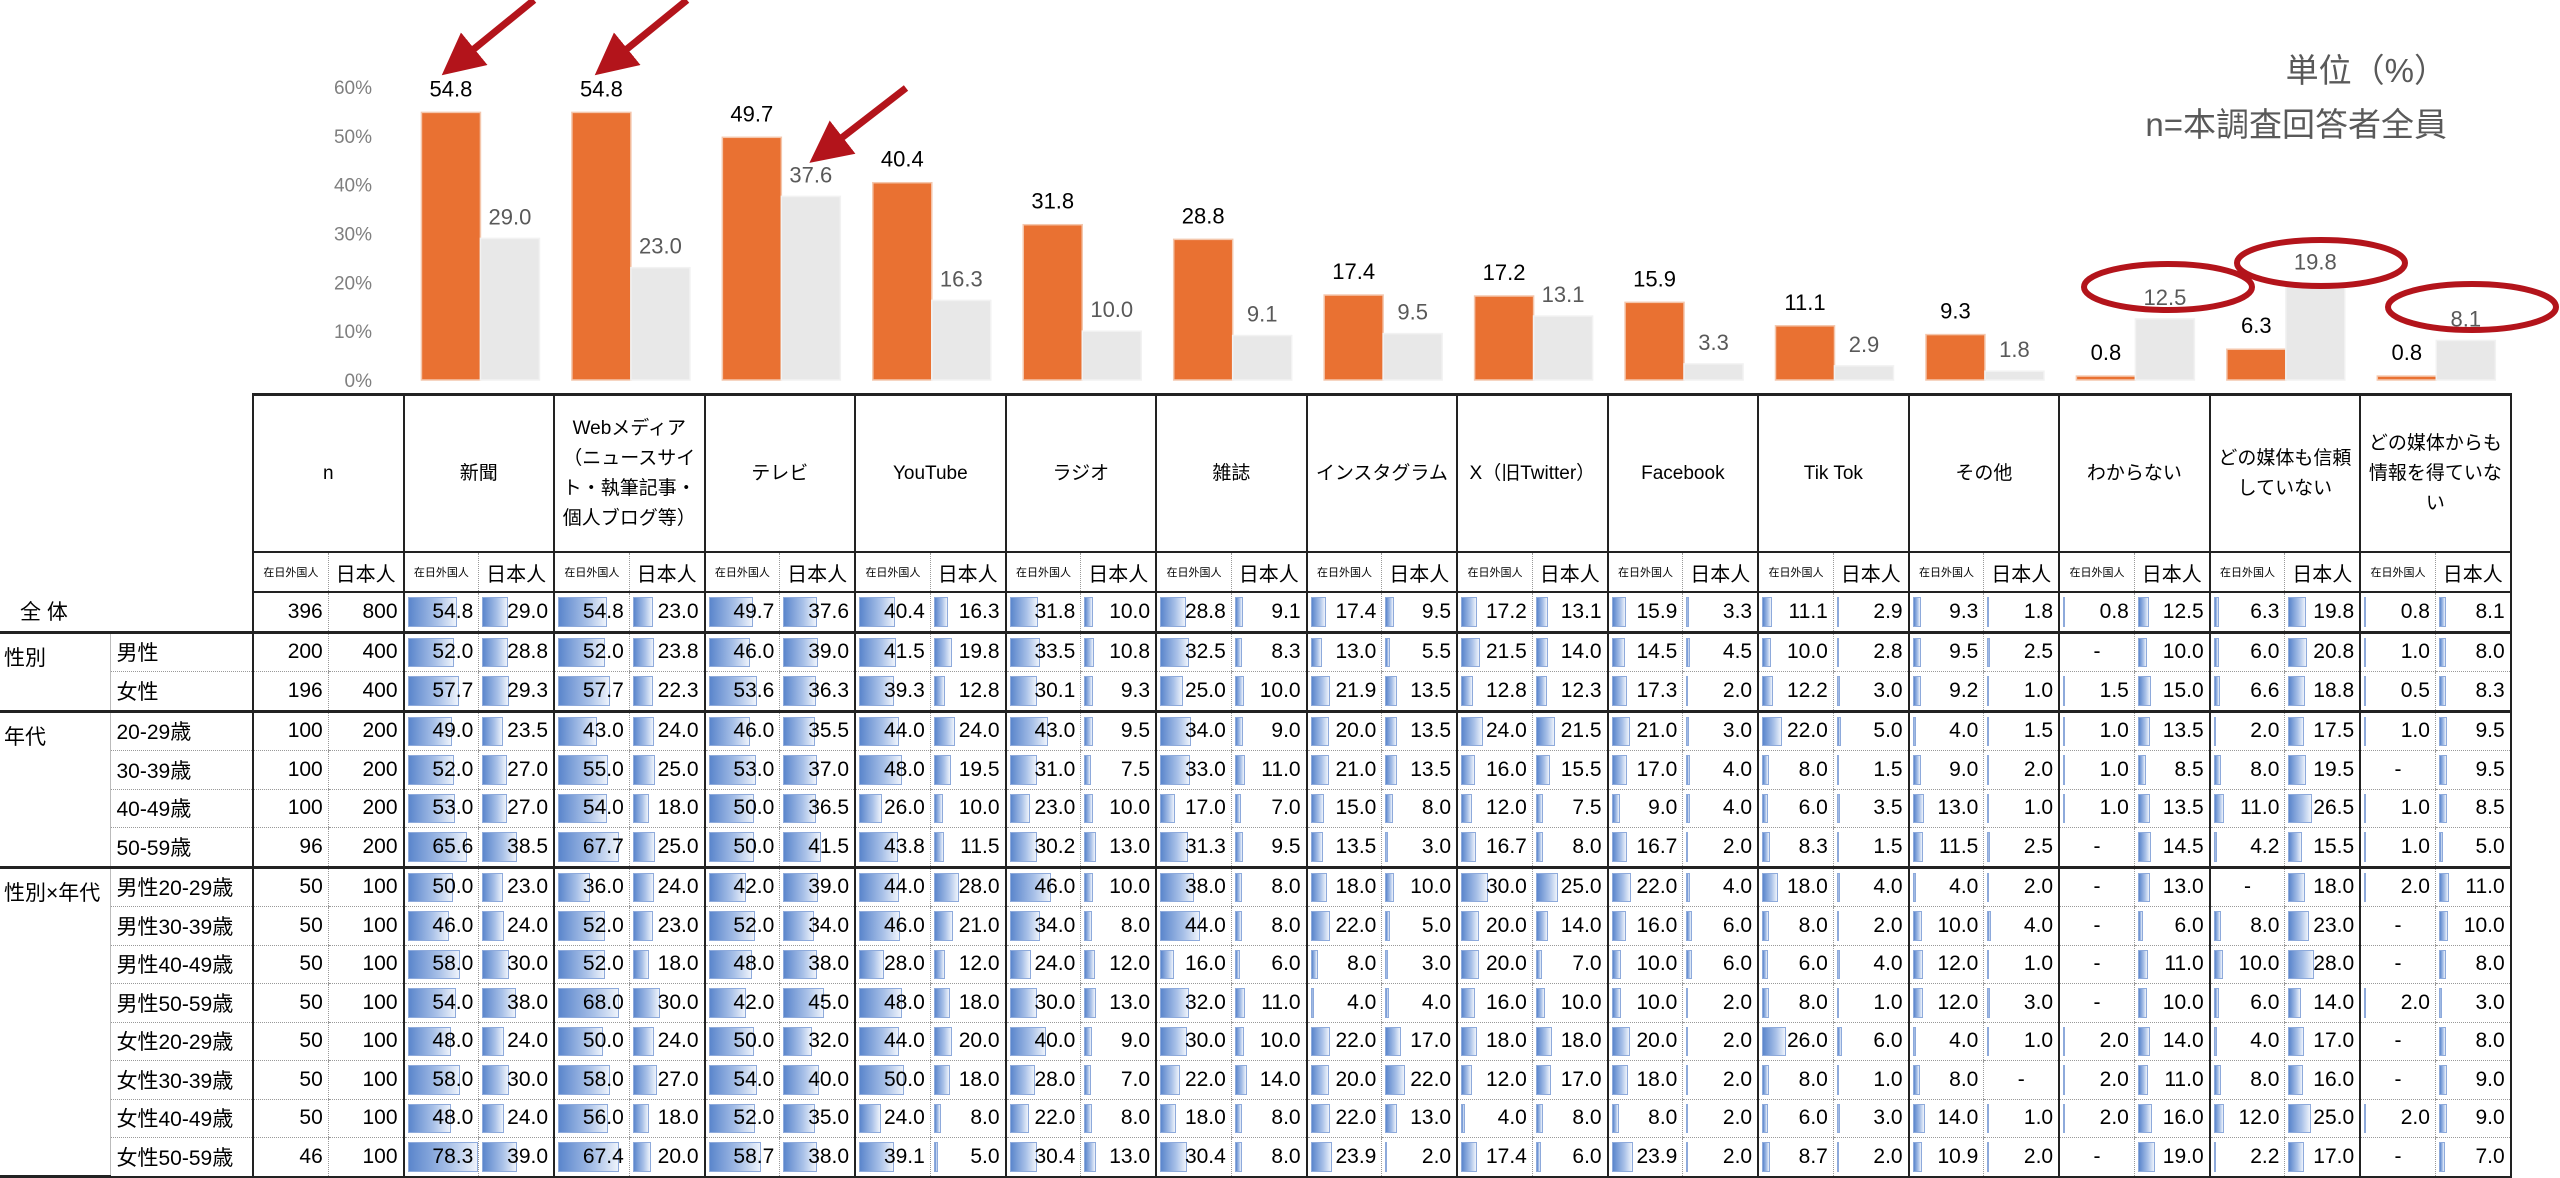 This screenshot has width=2560, height=1178. Describe the element at coordinates (182, 1041) in the screenshot. I see `row-label: 女性20-29歳` at that location.